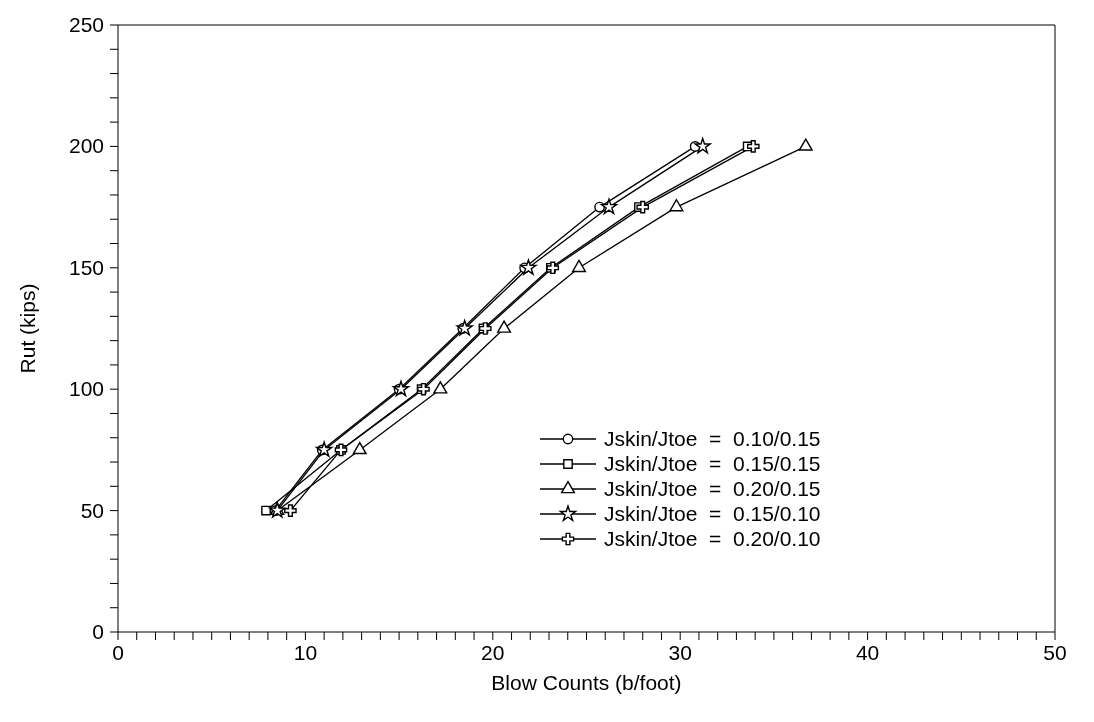 This screenshot has height=722, width=1094. Describe the element at coordinates (712, 438) in the screenshot. I see `legend-label: Jskin/Jtoe = 0.10/0.15` at that location.